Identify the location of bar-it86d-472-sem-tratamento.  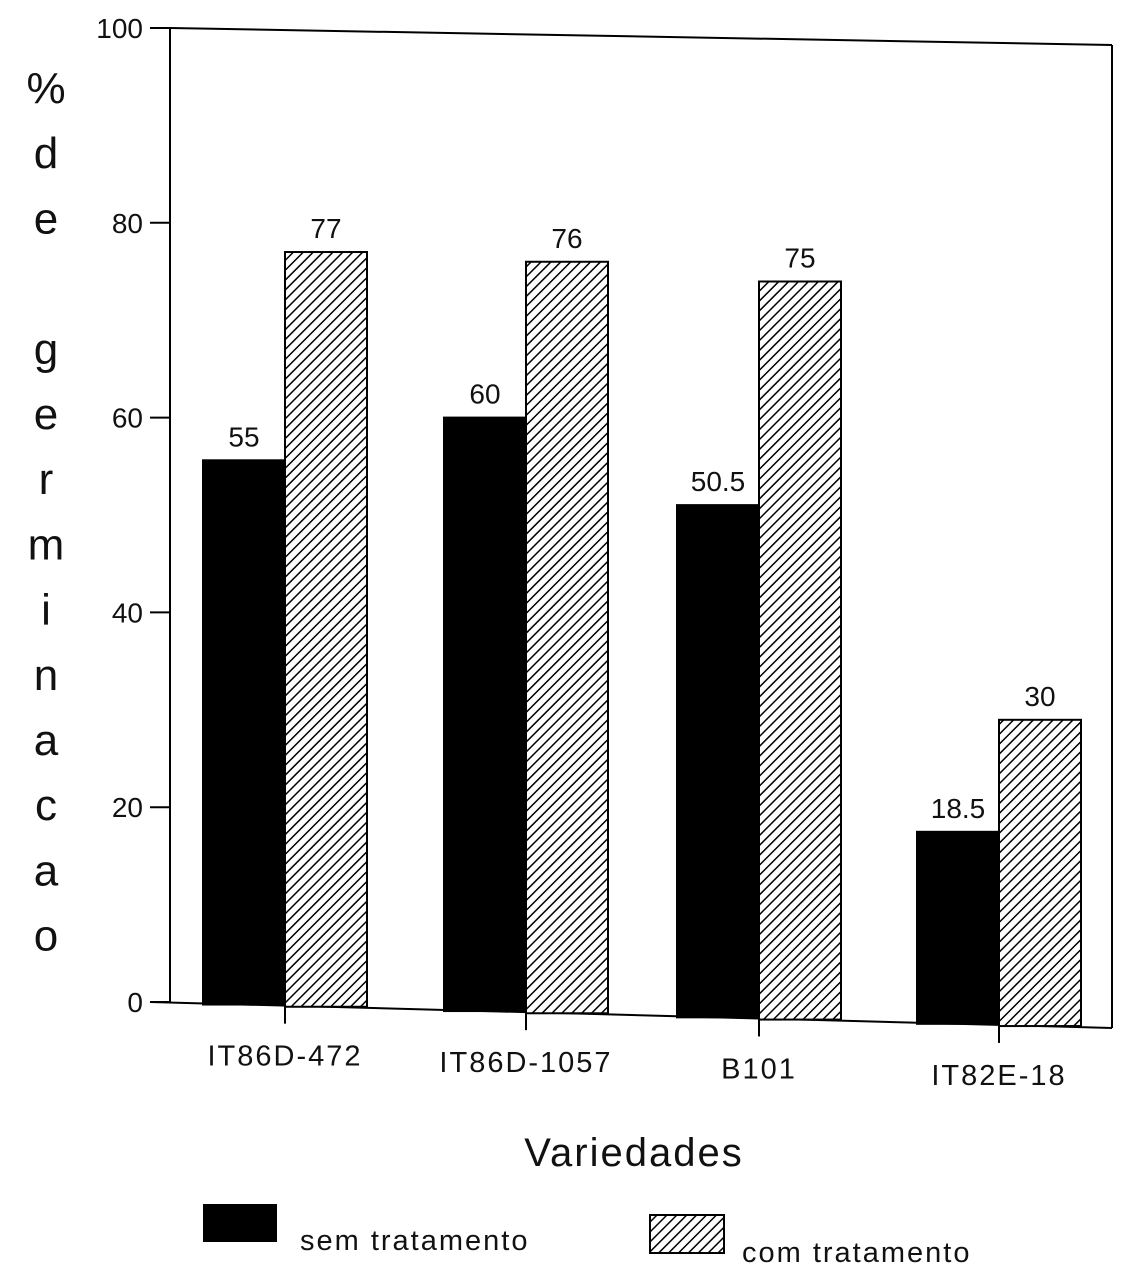
(244, 732).